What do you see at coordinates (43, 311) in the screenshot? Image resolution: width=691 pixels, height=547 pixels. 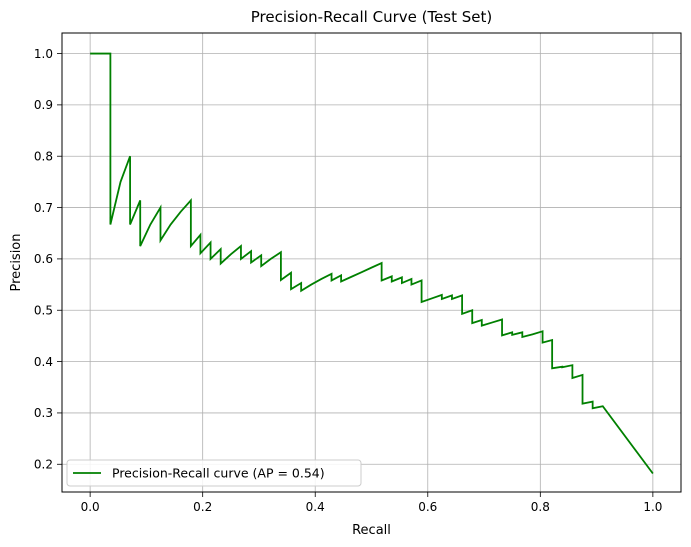 I see `y-tick-label: 0.5` at bounding box center [43, 311].